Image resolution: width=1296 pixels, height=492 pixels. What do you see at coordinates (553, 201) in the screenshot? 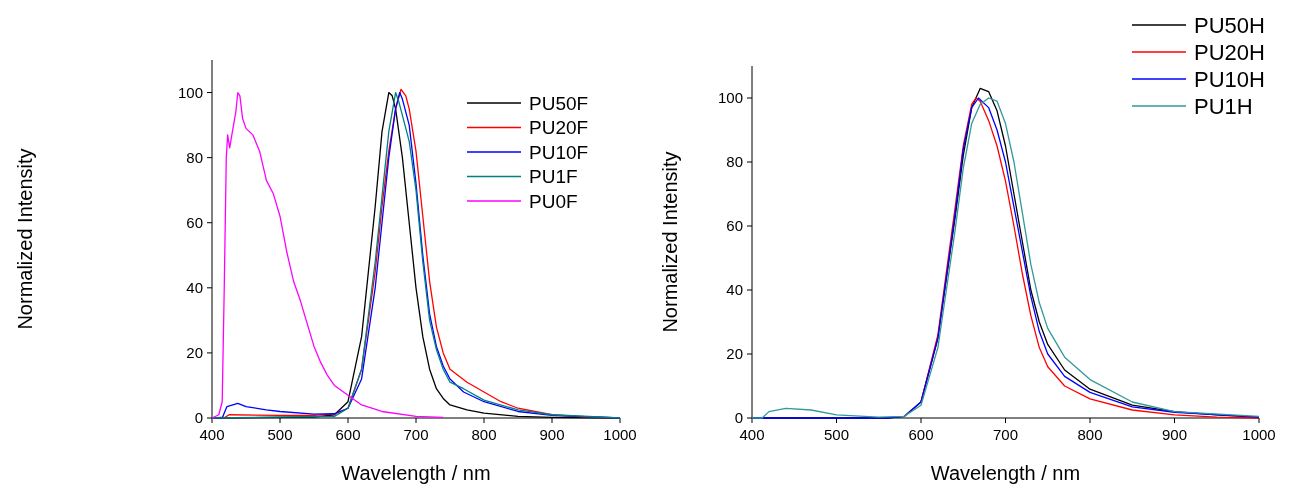
I see `legend-label: PU0F` at bounding box center [553, 201].